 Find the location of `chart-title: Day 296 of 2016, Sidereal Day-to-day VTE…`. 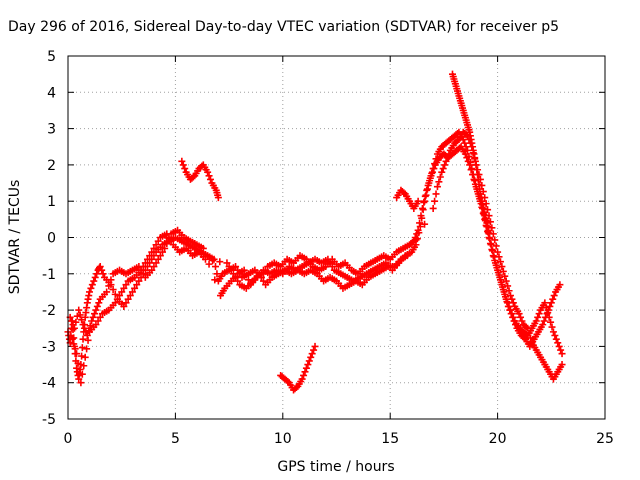

chart-title: Day 296 of 2016, Sidereal Day-to-day VTE… is located at coordinates (284, 27).